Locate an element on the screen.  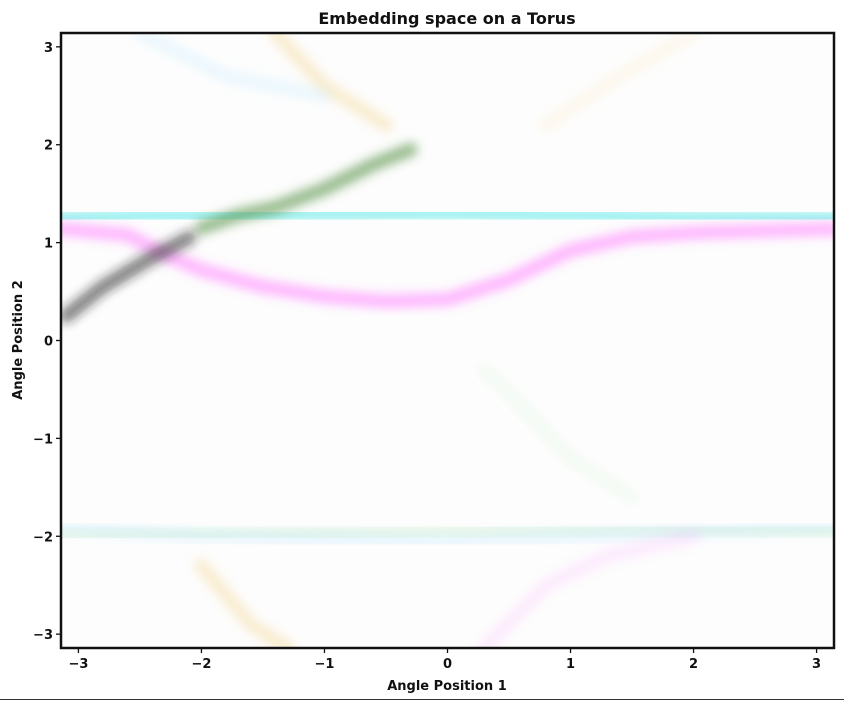
y-tick-label: −3 is located at coordinates (43, 635).